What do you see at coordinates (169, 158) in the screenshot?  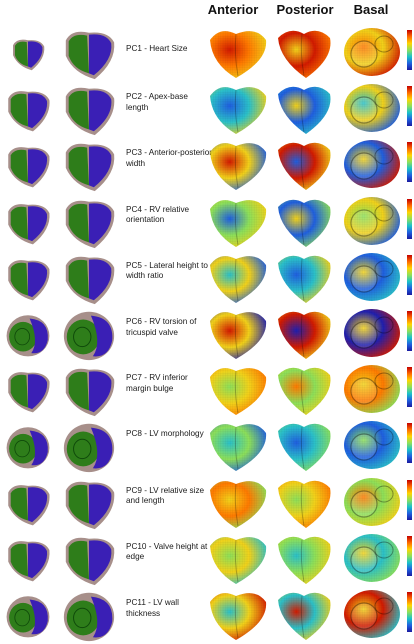 I see `pc-label: PC3 - Anterior-posterior width` at bounding box center [169, 158].